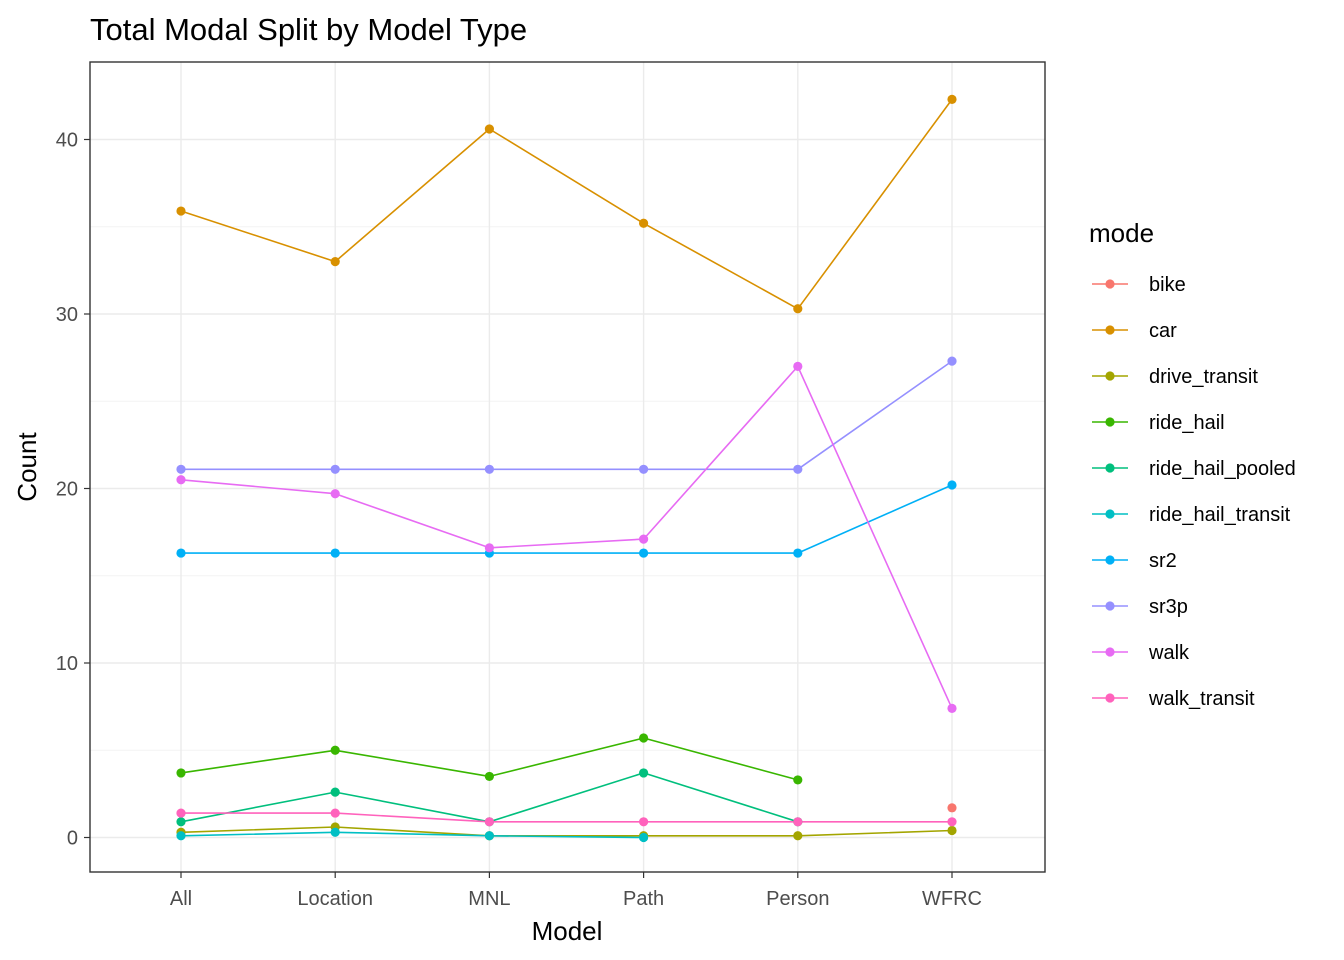 The height and width of the screenshot is (960, 1344). What do you see at coordinates (566, 204) in the screenshot?
I see `series-line-car` at bounding box center [566, 204].